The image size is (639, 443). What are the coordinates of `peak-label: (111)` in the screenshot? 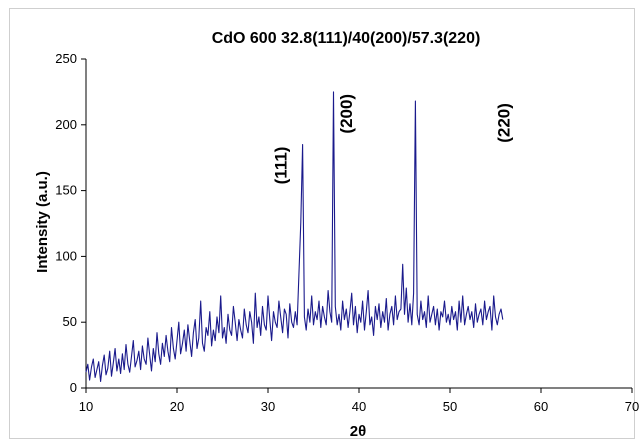 It's located at (280, 166).